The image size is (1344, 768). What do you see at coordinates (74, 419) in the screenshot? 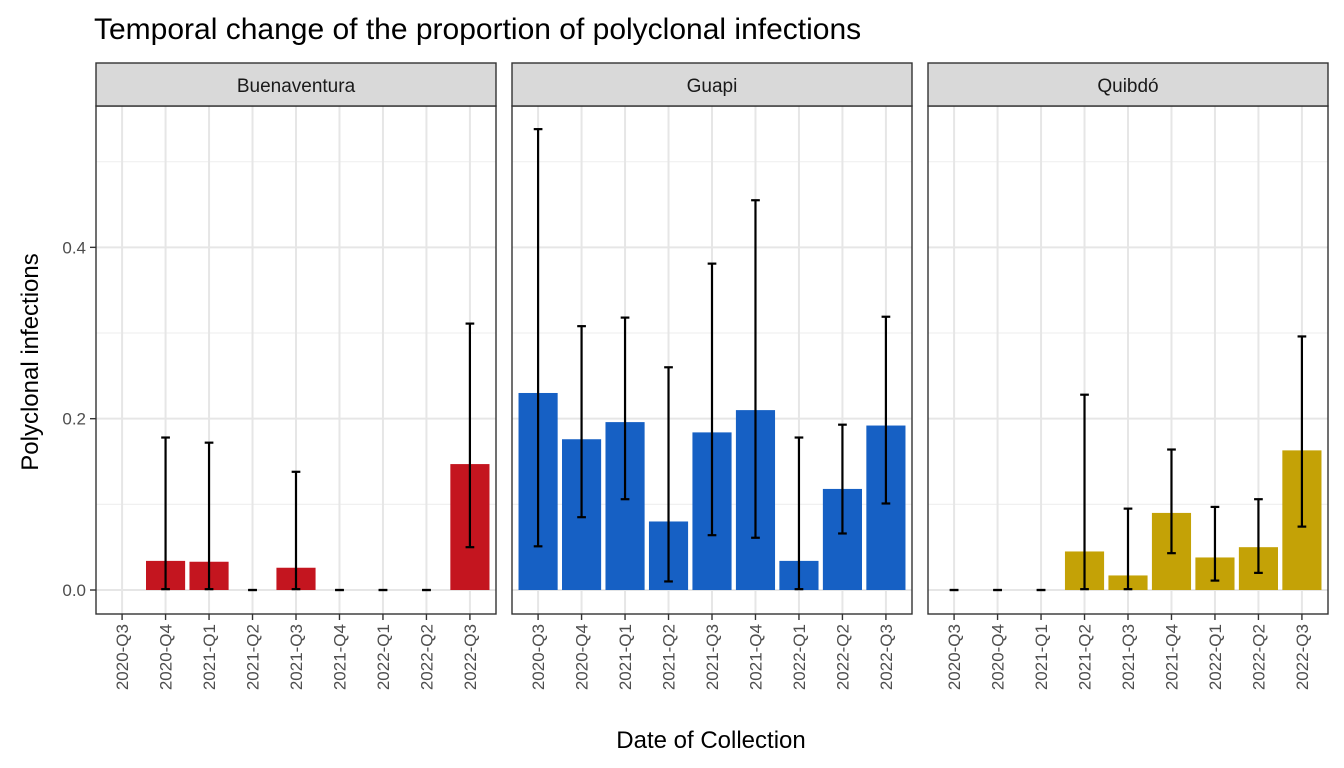
I see `y-tick-label: 0.2` at bounding box center [74, 419].